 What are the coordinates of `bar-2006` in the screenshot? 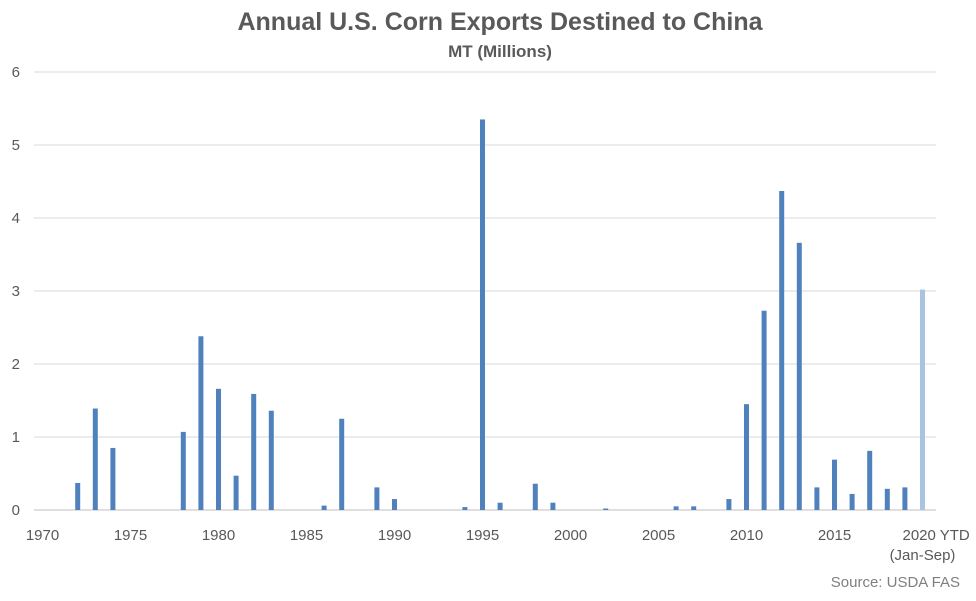 It's located at (676, 508).